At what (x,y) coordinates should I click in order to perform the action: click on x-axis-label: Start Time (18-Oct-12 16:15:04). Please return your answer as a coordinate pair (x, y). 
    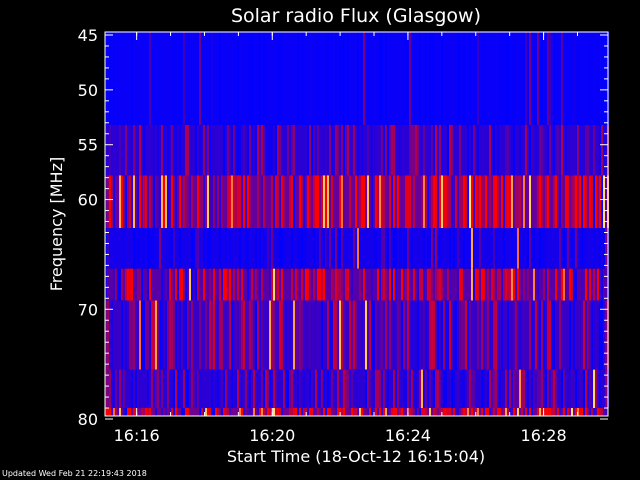
    Looking at the image, I should click on (356, 456).